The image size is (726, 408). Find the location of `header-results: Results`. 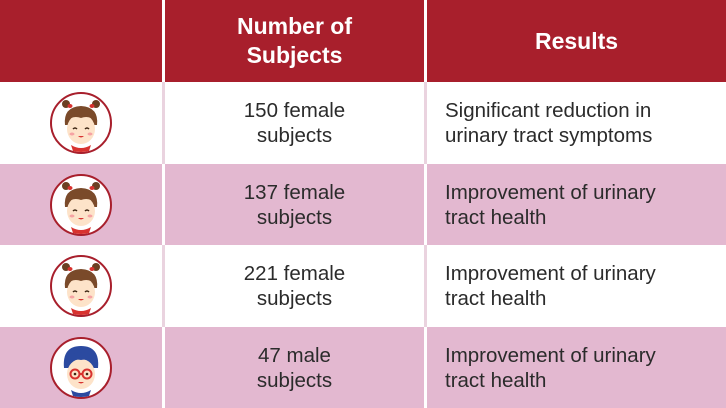

header-results: Results is located at coordinates (575, 41).